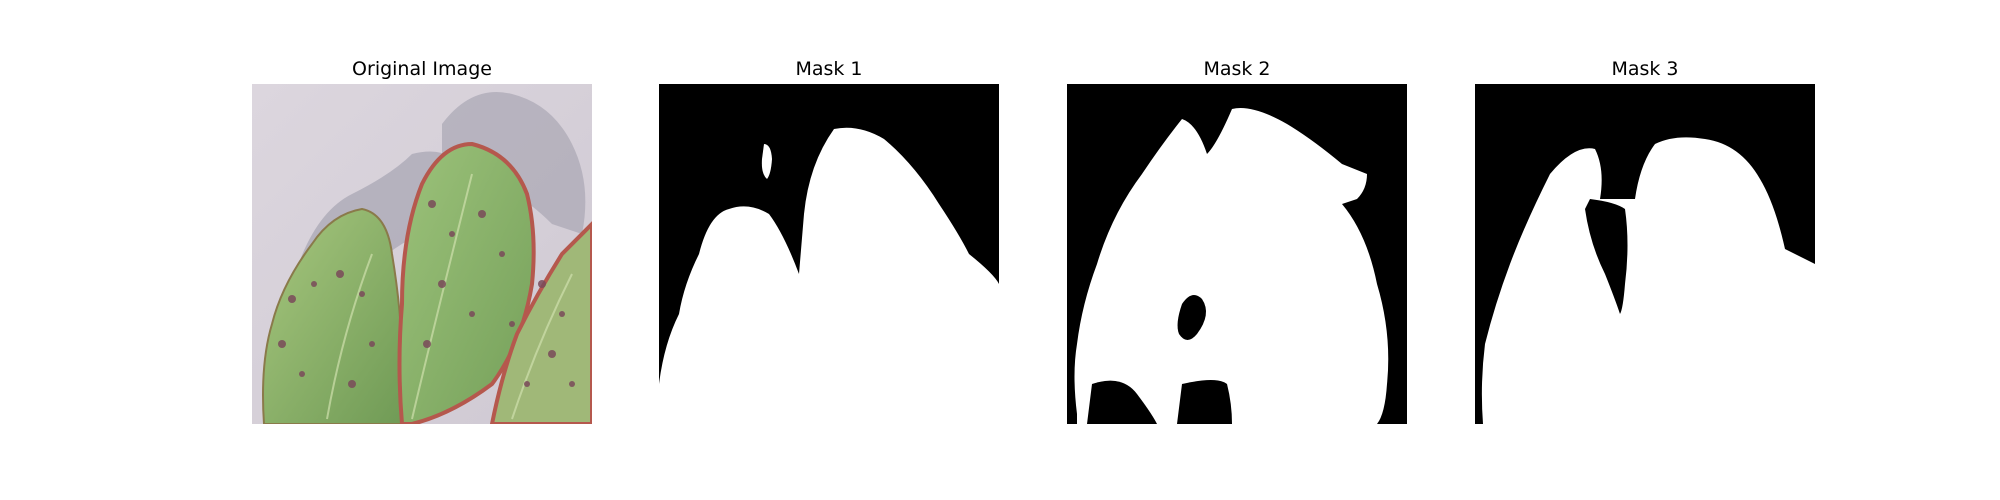  I want to click on panel-title: Original Image, so click(422, 69).